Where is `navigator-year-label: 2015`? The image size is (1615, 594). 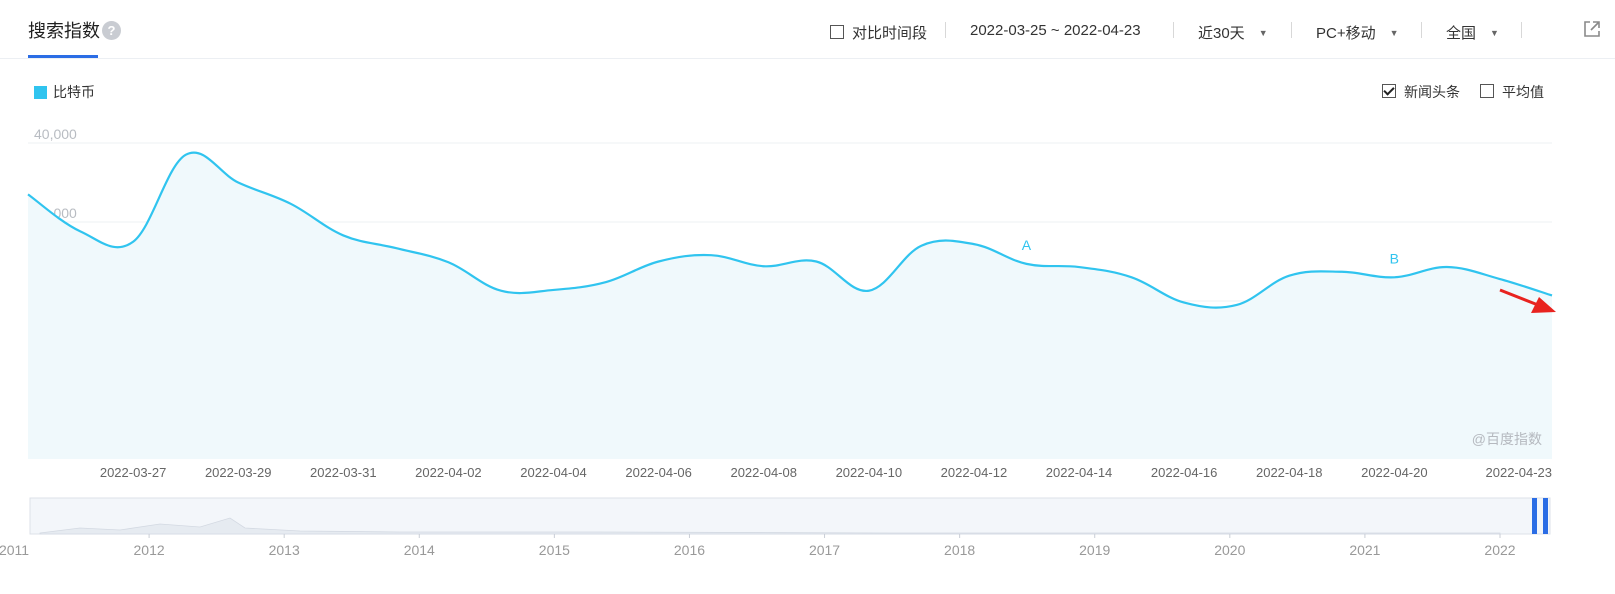 navigator-year-label: 2015 is located at coordinates (554, 550).